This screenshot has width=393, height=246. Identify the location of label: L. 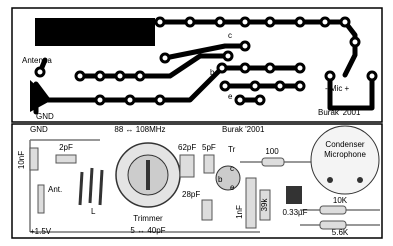
(93, 211).